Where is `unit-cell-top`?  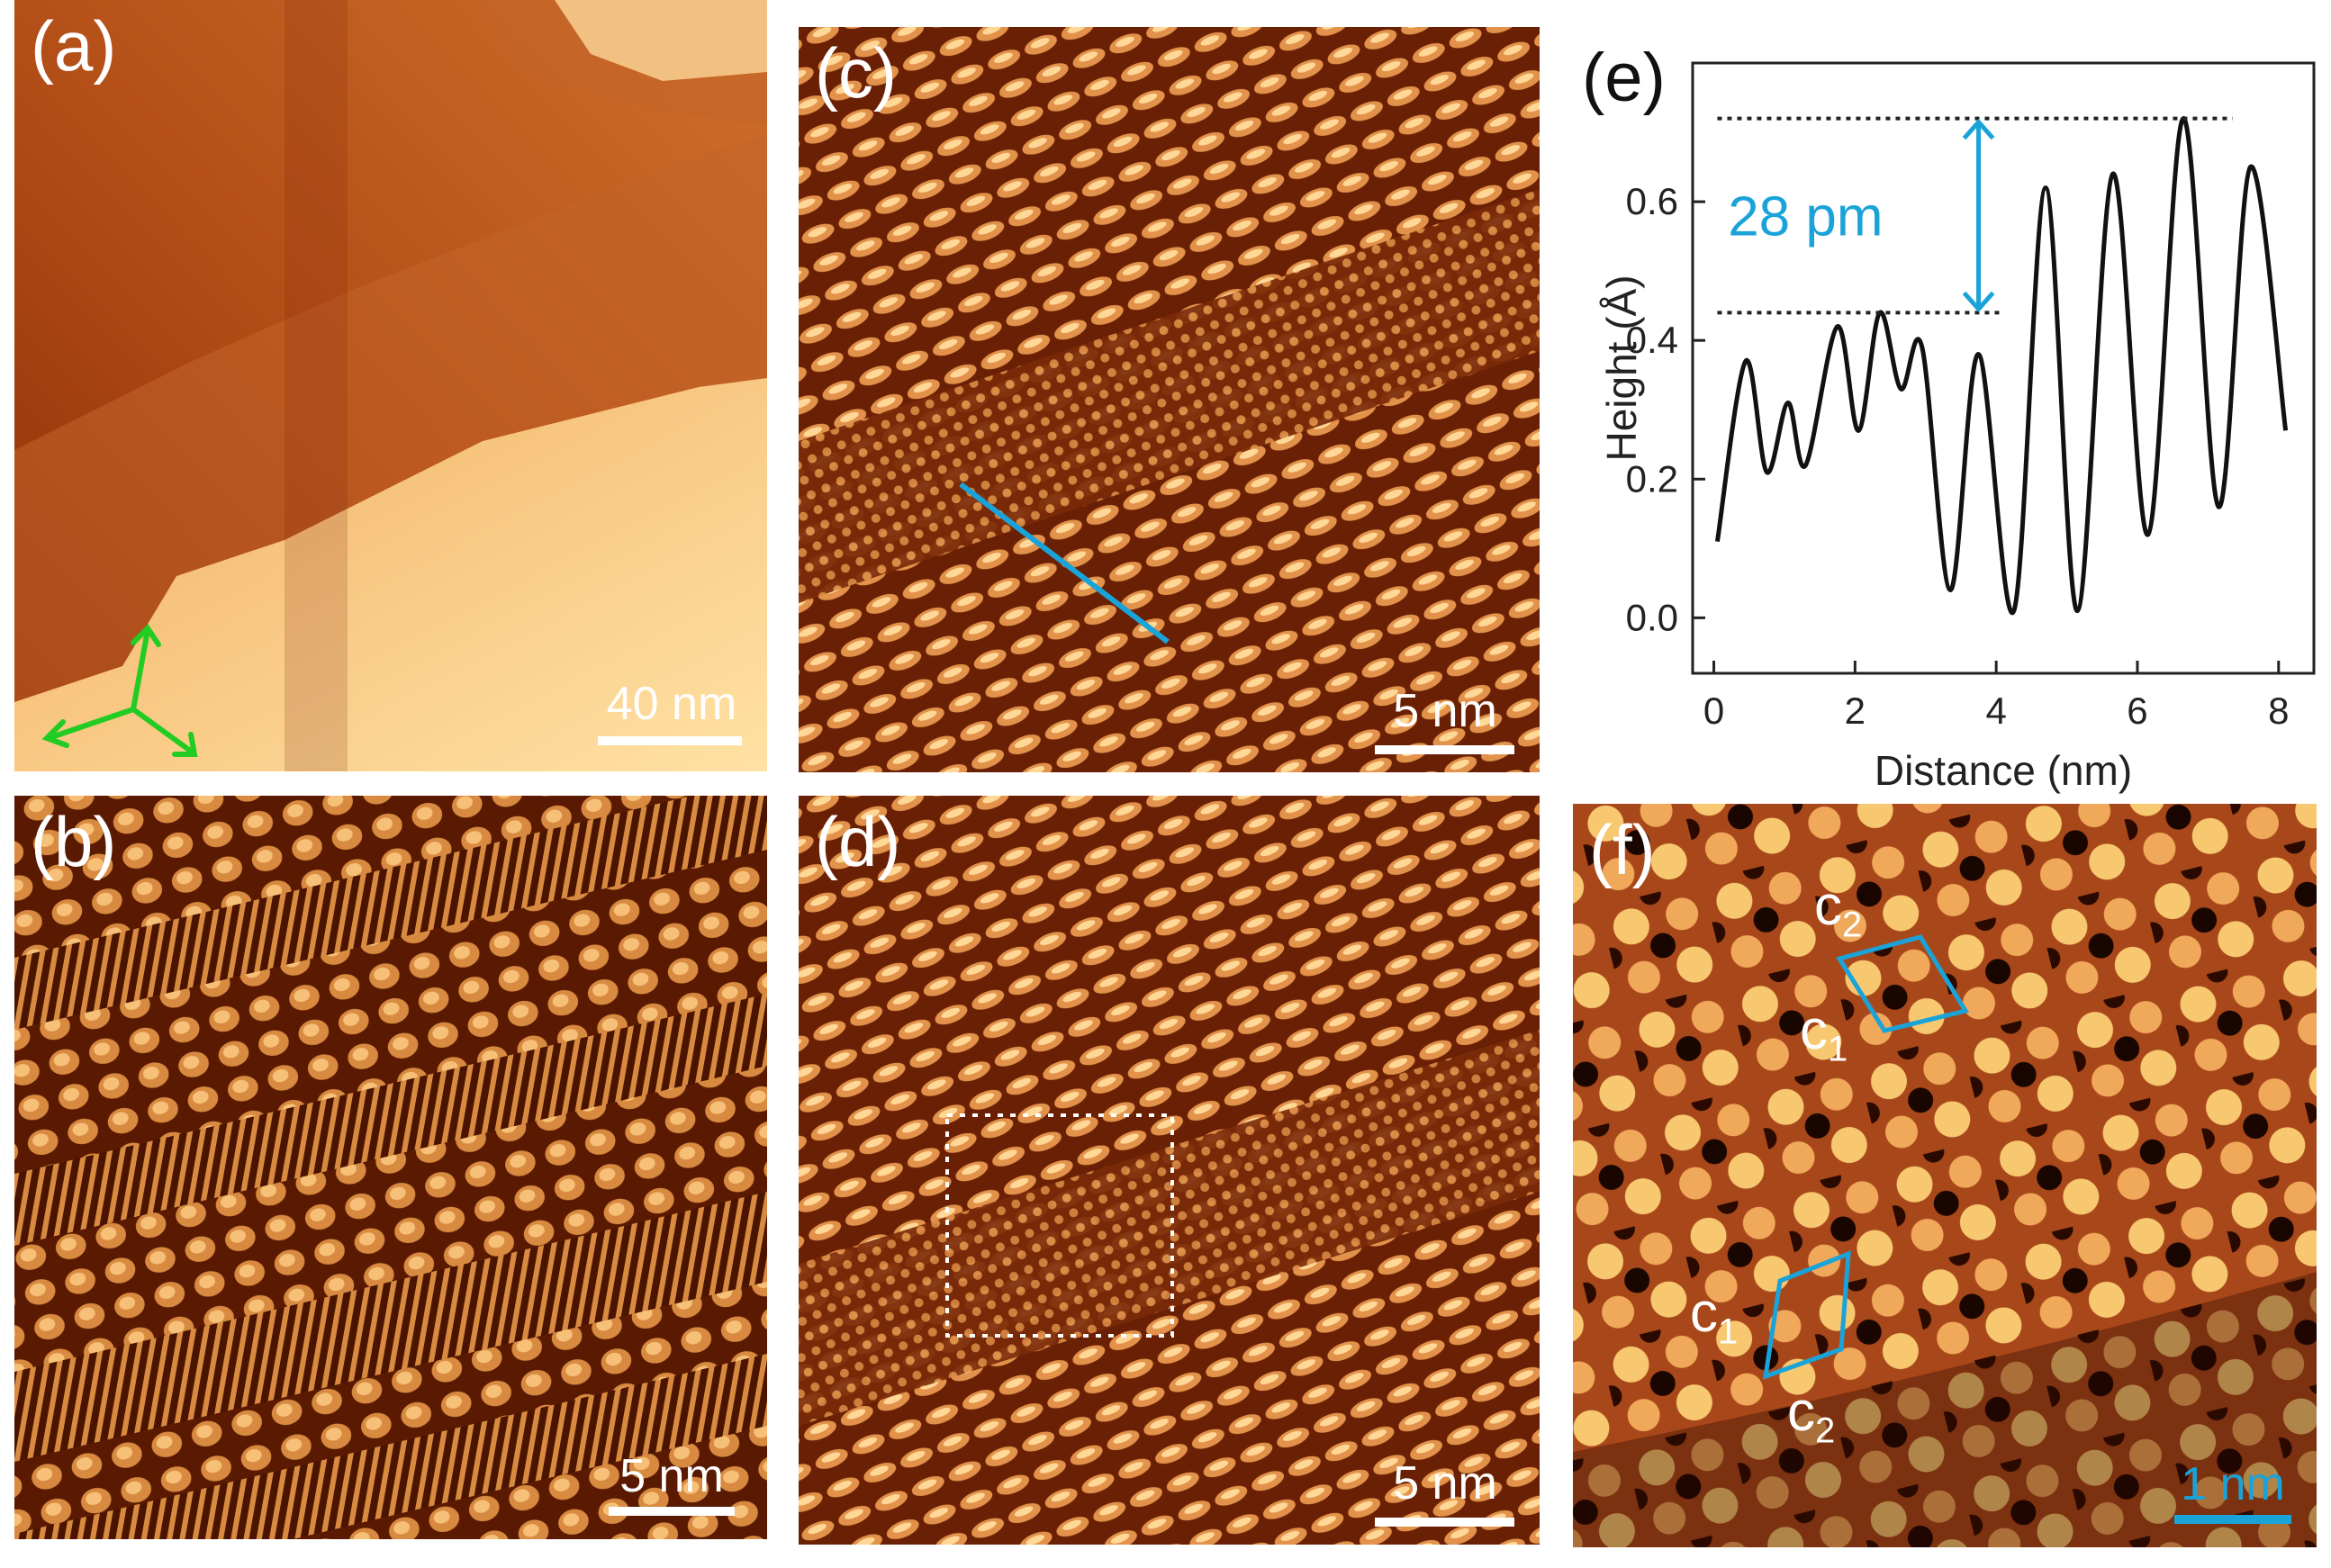 unit-cell-top is located at coordinates (1903, 984).